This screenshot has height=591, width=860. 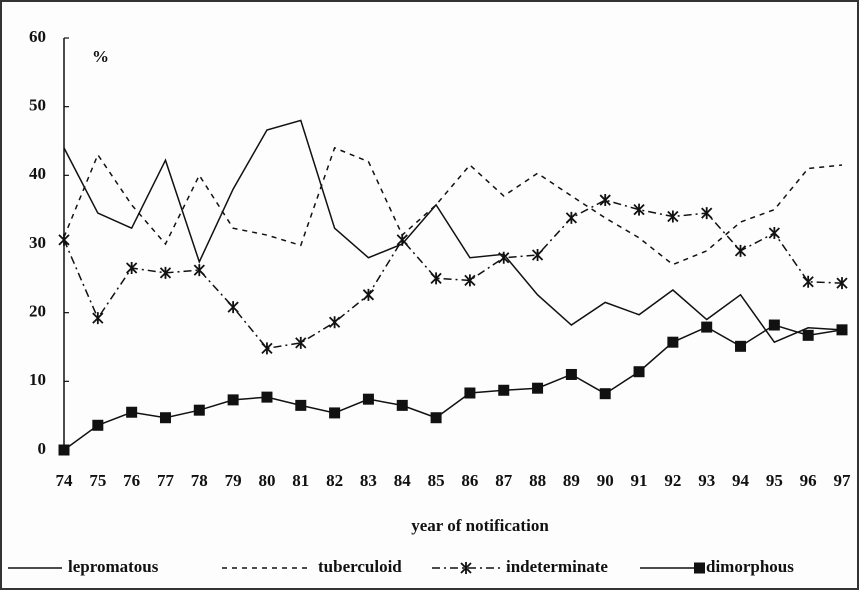 I want to click on y-tick-label: 0, so click(x=42, y=448).